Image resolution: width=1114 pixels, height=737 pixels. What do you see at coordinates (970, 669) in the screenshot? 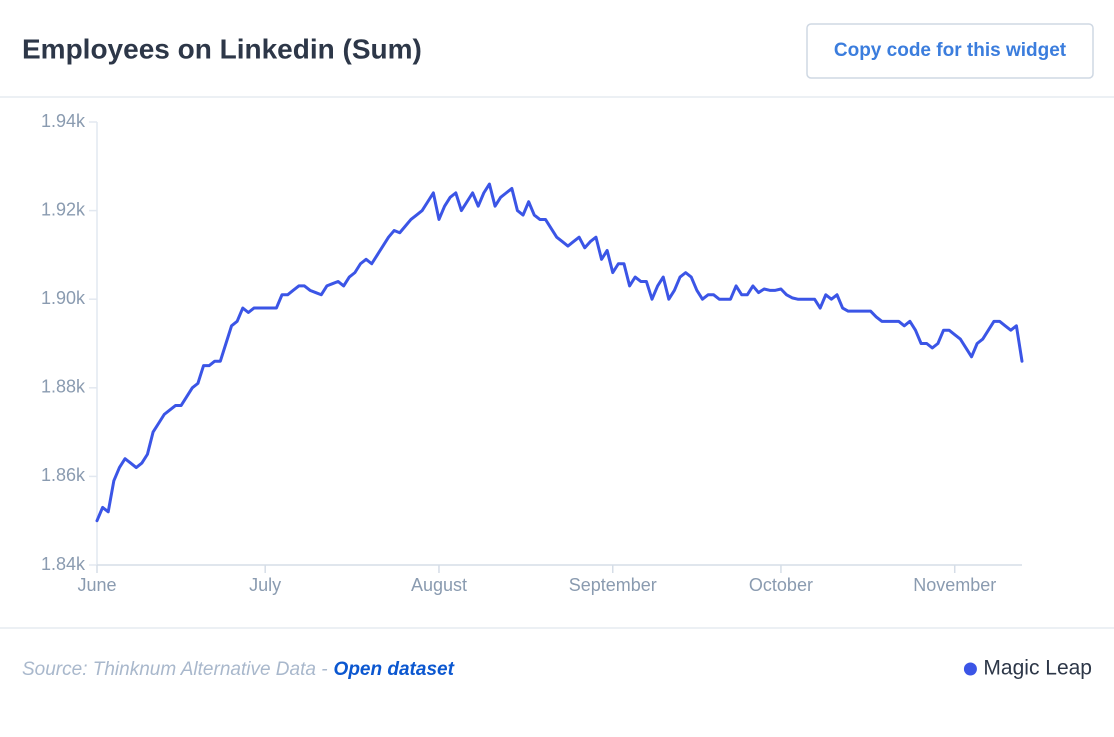
I see `legend-marker` at bounding box center [970, 669].